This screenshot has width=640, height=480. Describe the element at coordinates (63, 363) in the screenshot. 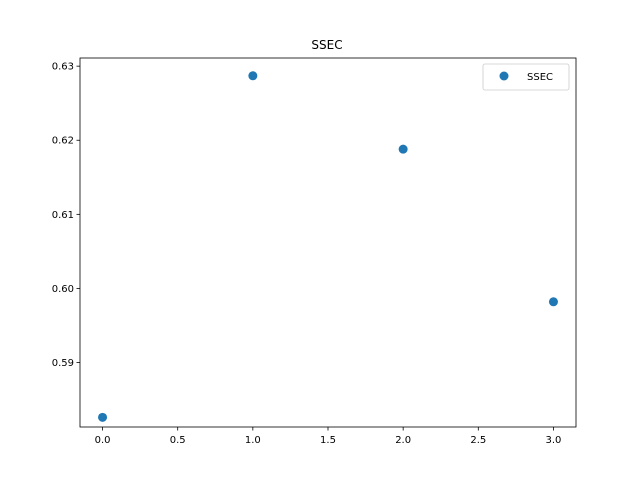

I see `y-tick-label: 0.59` at that location.